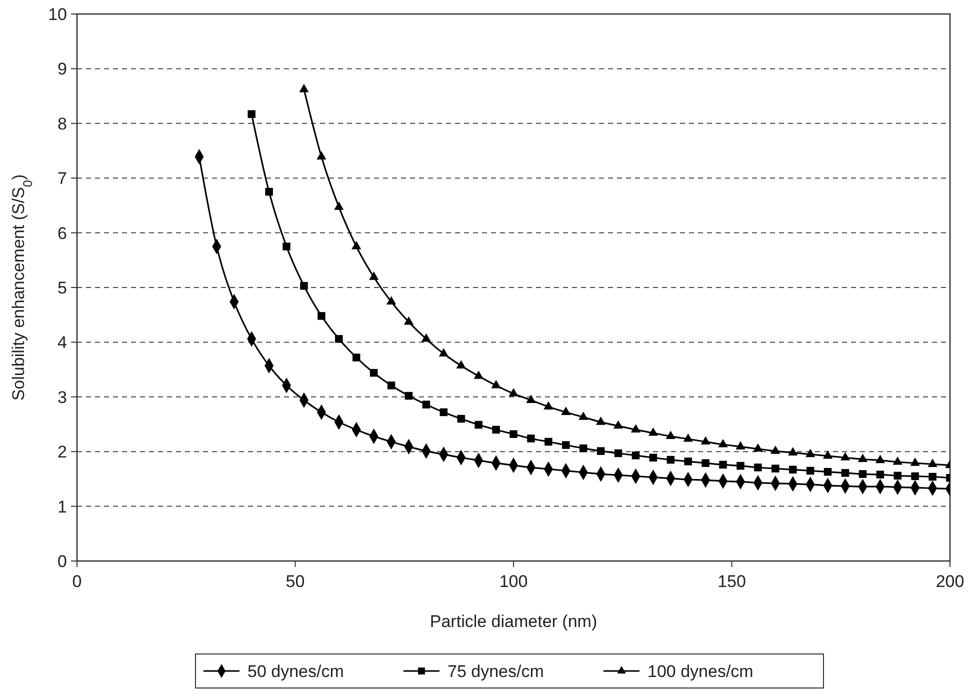 The width and height of the screenshot is (978, 699). Describe the element at coordinates (295, 581) in the screenshot. I see `x-tick-label: 50` at that location.